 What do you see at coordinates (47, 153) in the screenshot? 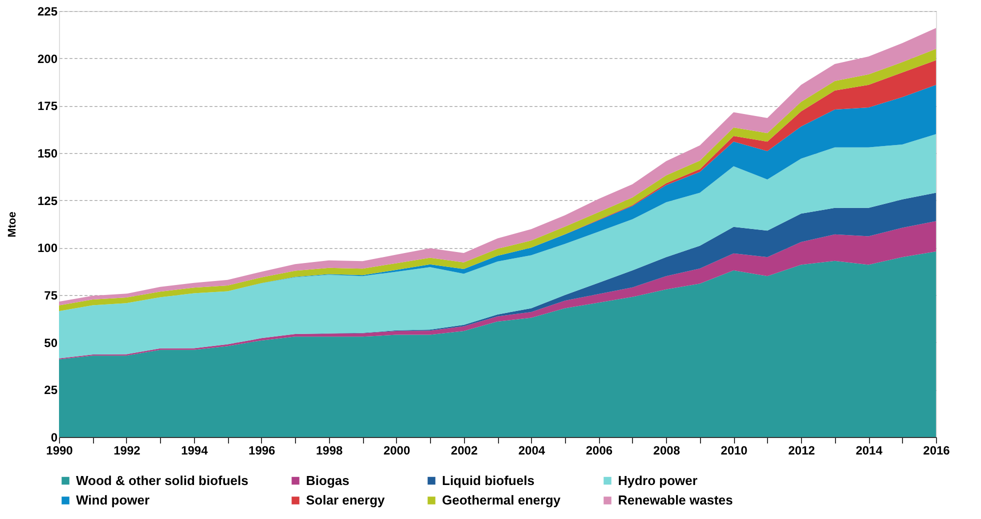
I see `y-tick-label: 150` at bounding box center [47, 153].